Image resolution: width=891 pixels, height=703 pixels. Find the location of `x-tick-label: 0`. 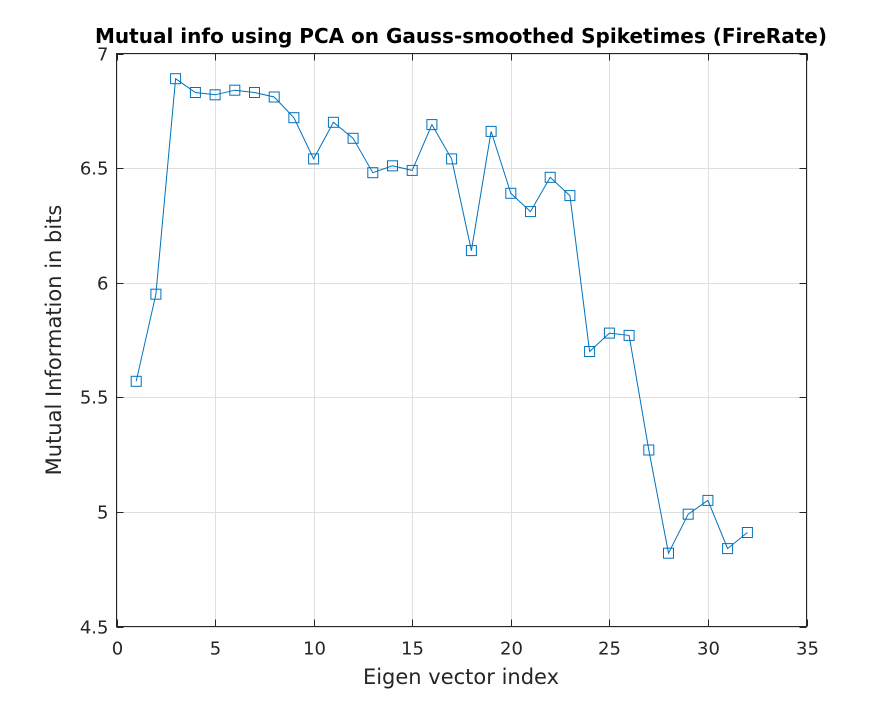

x-tick-label: 0 is located at coordinates (117, 649).